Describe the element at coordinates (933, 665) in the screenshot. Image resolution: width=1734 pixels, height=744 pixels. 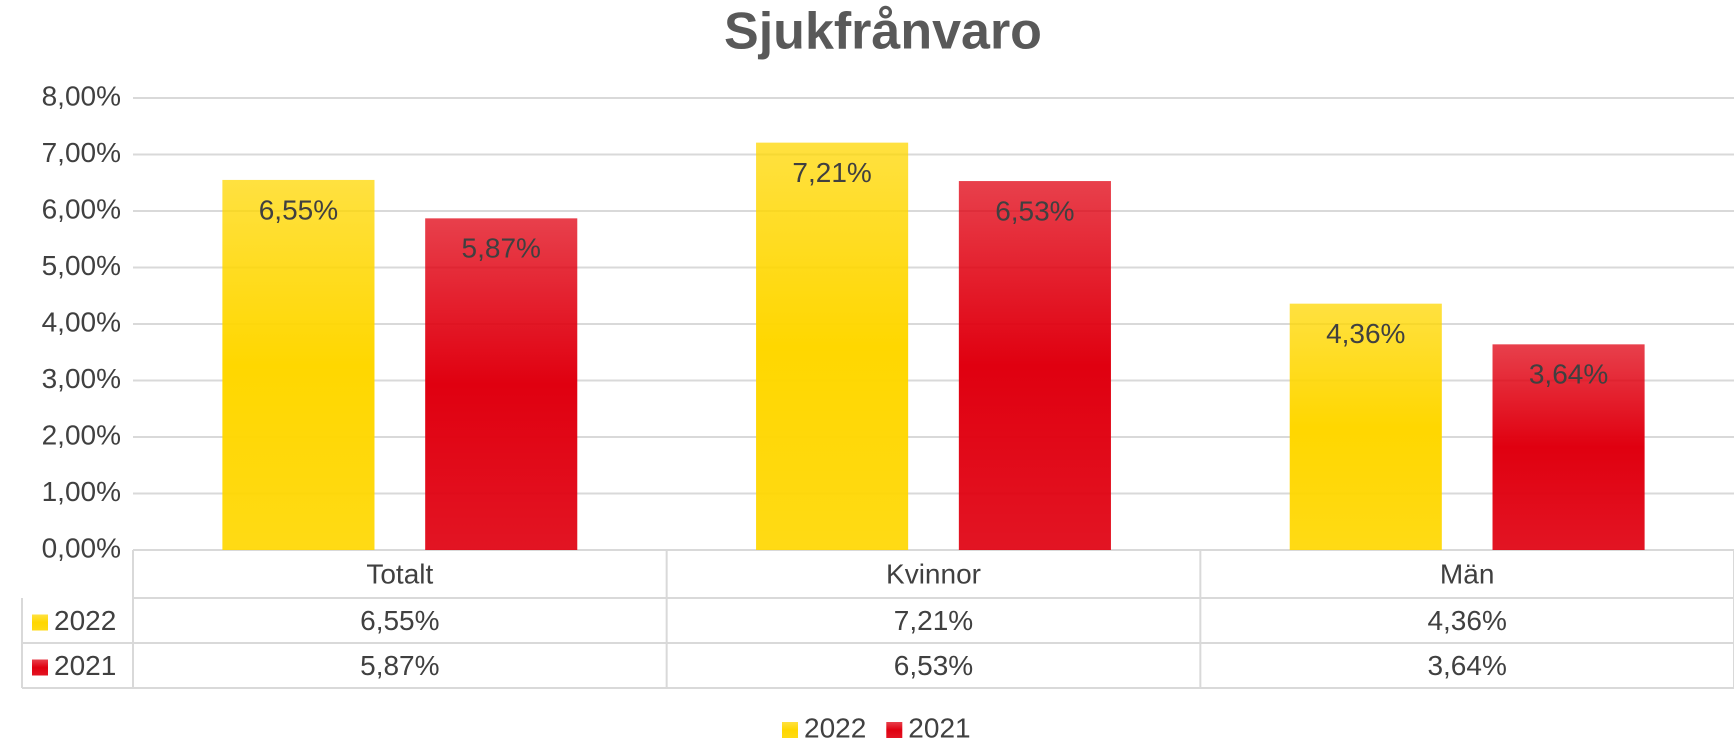
I see `table-cell: 6,53%` at that location.